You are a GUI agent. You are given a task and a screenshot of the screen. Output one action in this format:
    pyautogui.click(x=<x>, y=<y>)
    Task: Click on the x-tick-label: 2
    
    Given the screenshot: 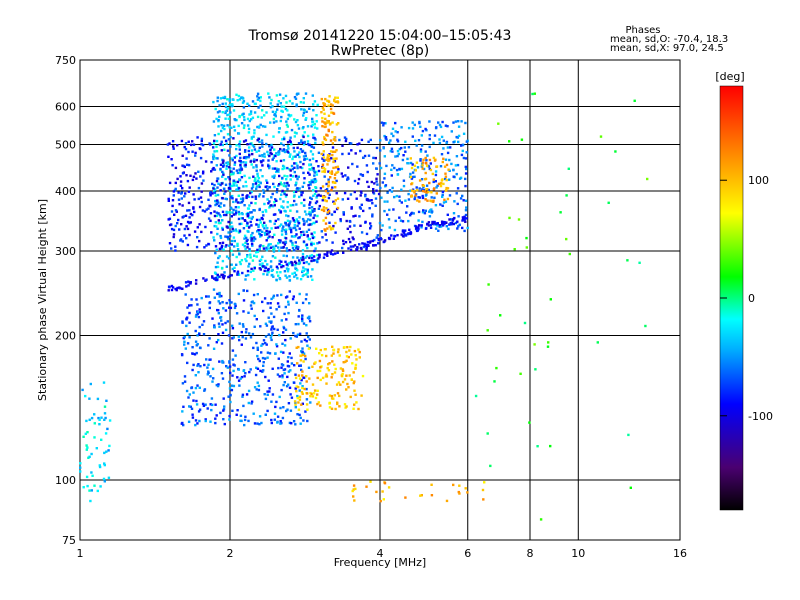 What is the action you would take?
    pyautogui.click(x=230, y=553)
    